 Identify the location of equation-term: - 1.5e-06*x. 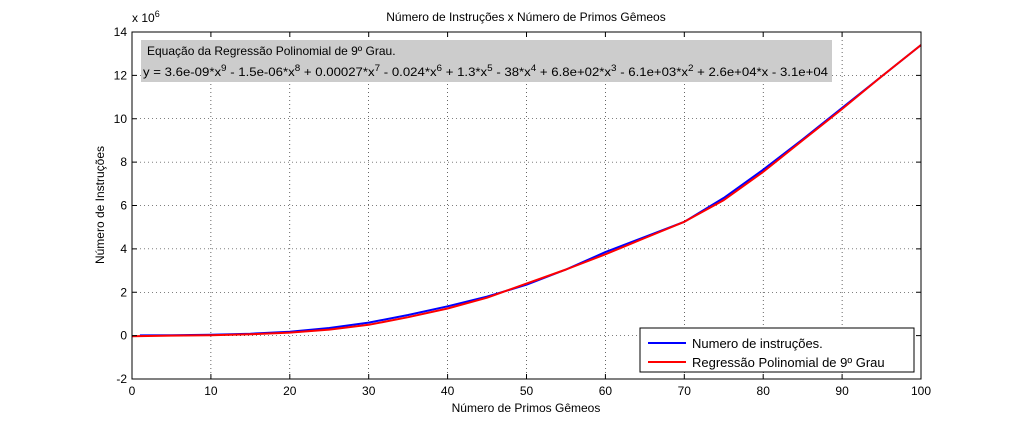
(261, 72).